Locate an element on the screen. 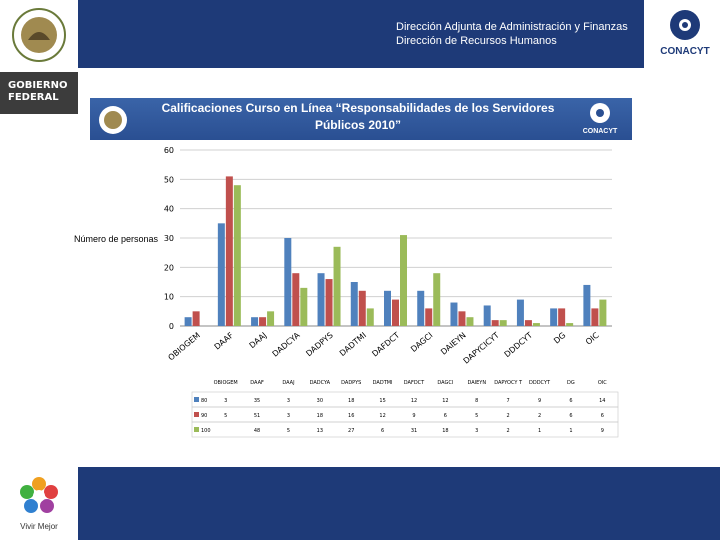 Image resolution: width=720 pixels, height=540 pixels. category-label: DAAF is located at coordinates (224, 340).